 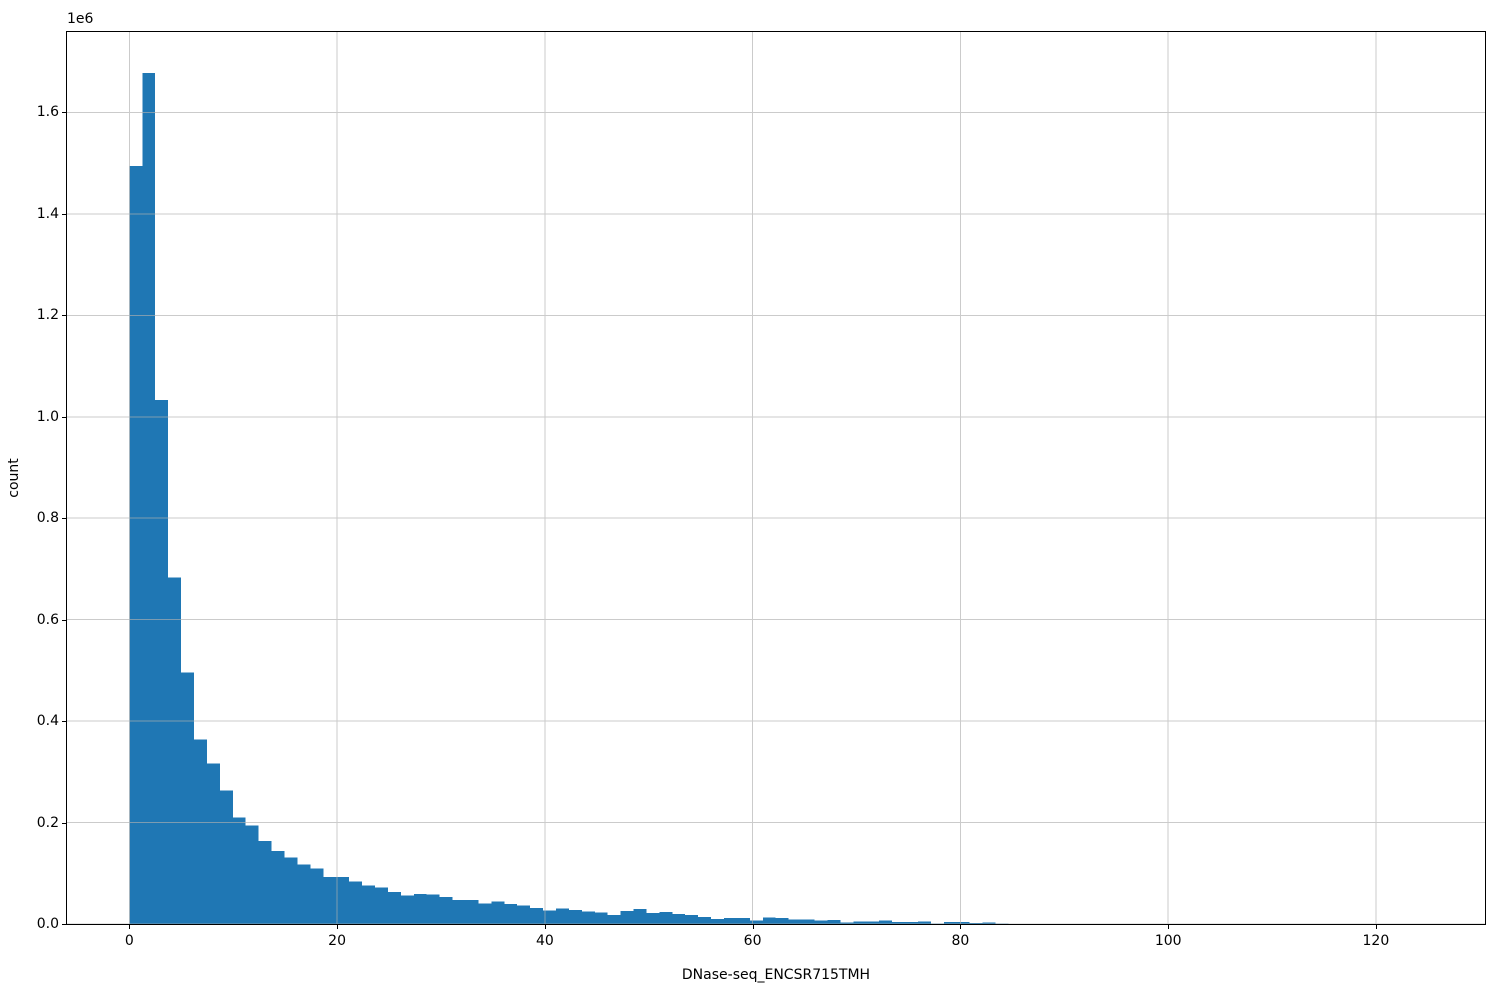 I want to click on y-tick-label: 0.8, so click(x=47, y=518).